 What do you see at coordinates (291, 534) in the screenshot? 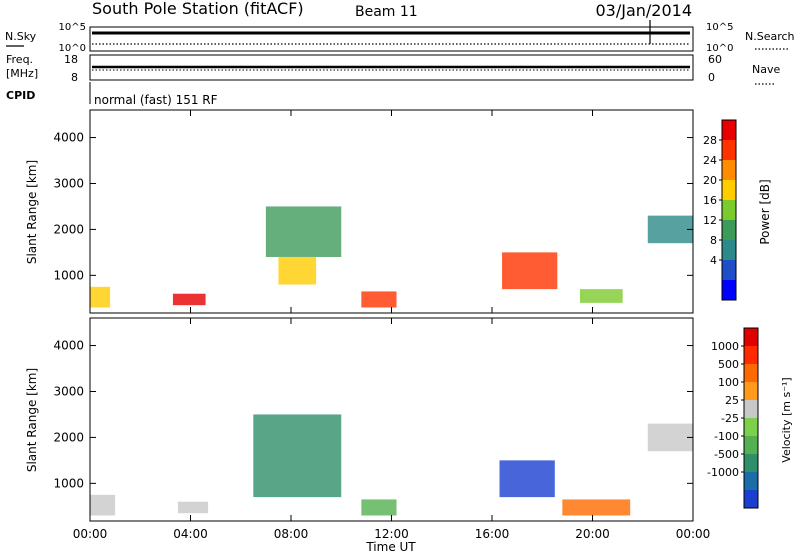
I see `x-tick-label: 08:00` at bounding box center [291, 534].